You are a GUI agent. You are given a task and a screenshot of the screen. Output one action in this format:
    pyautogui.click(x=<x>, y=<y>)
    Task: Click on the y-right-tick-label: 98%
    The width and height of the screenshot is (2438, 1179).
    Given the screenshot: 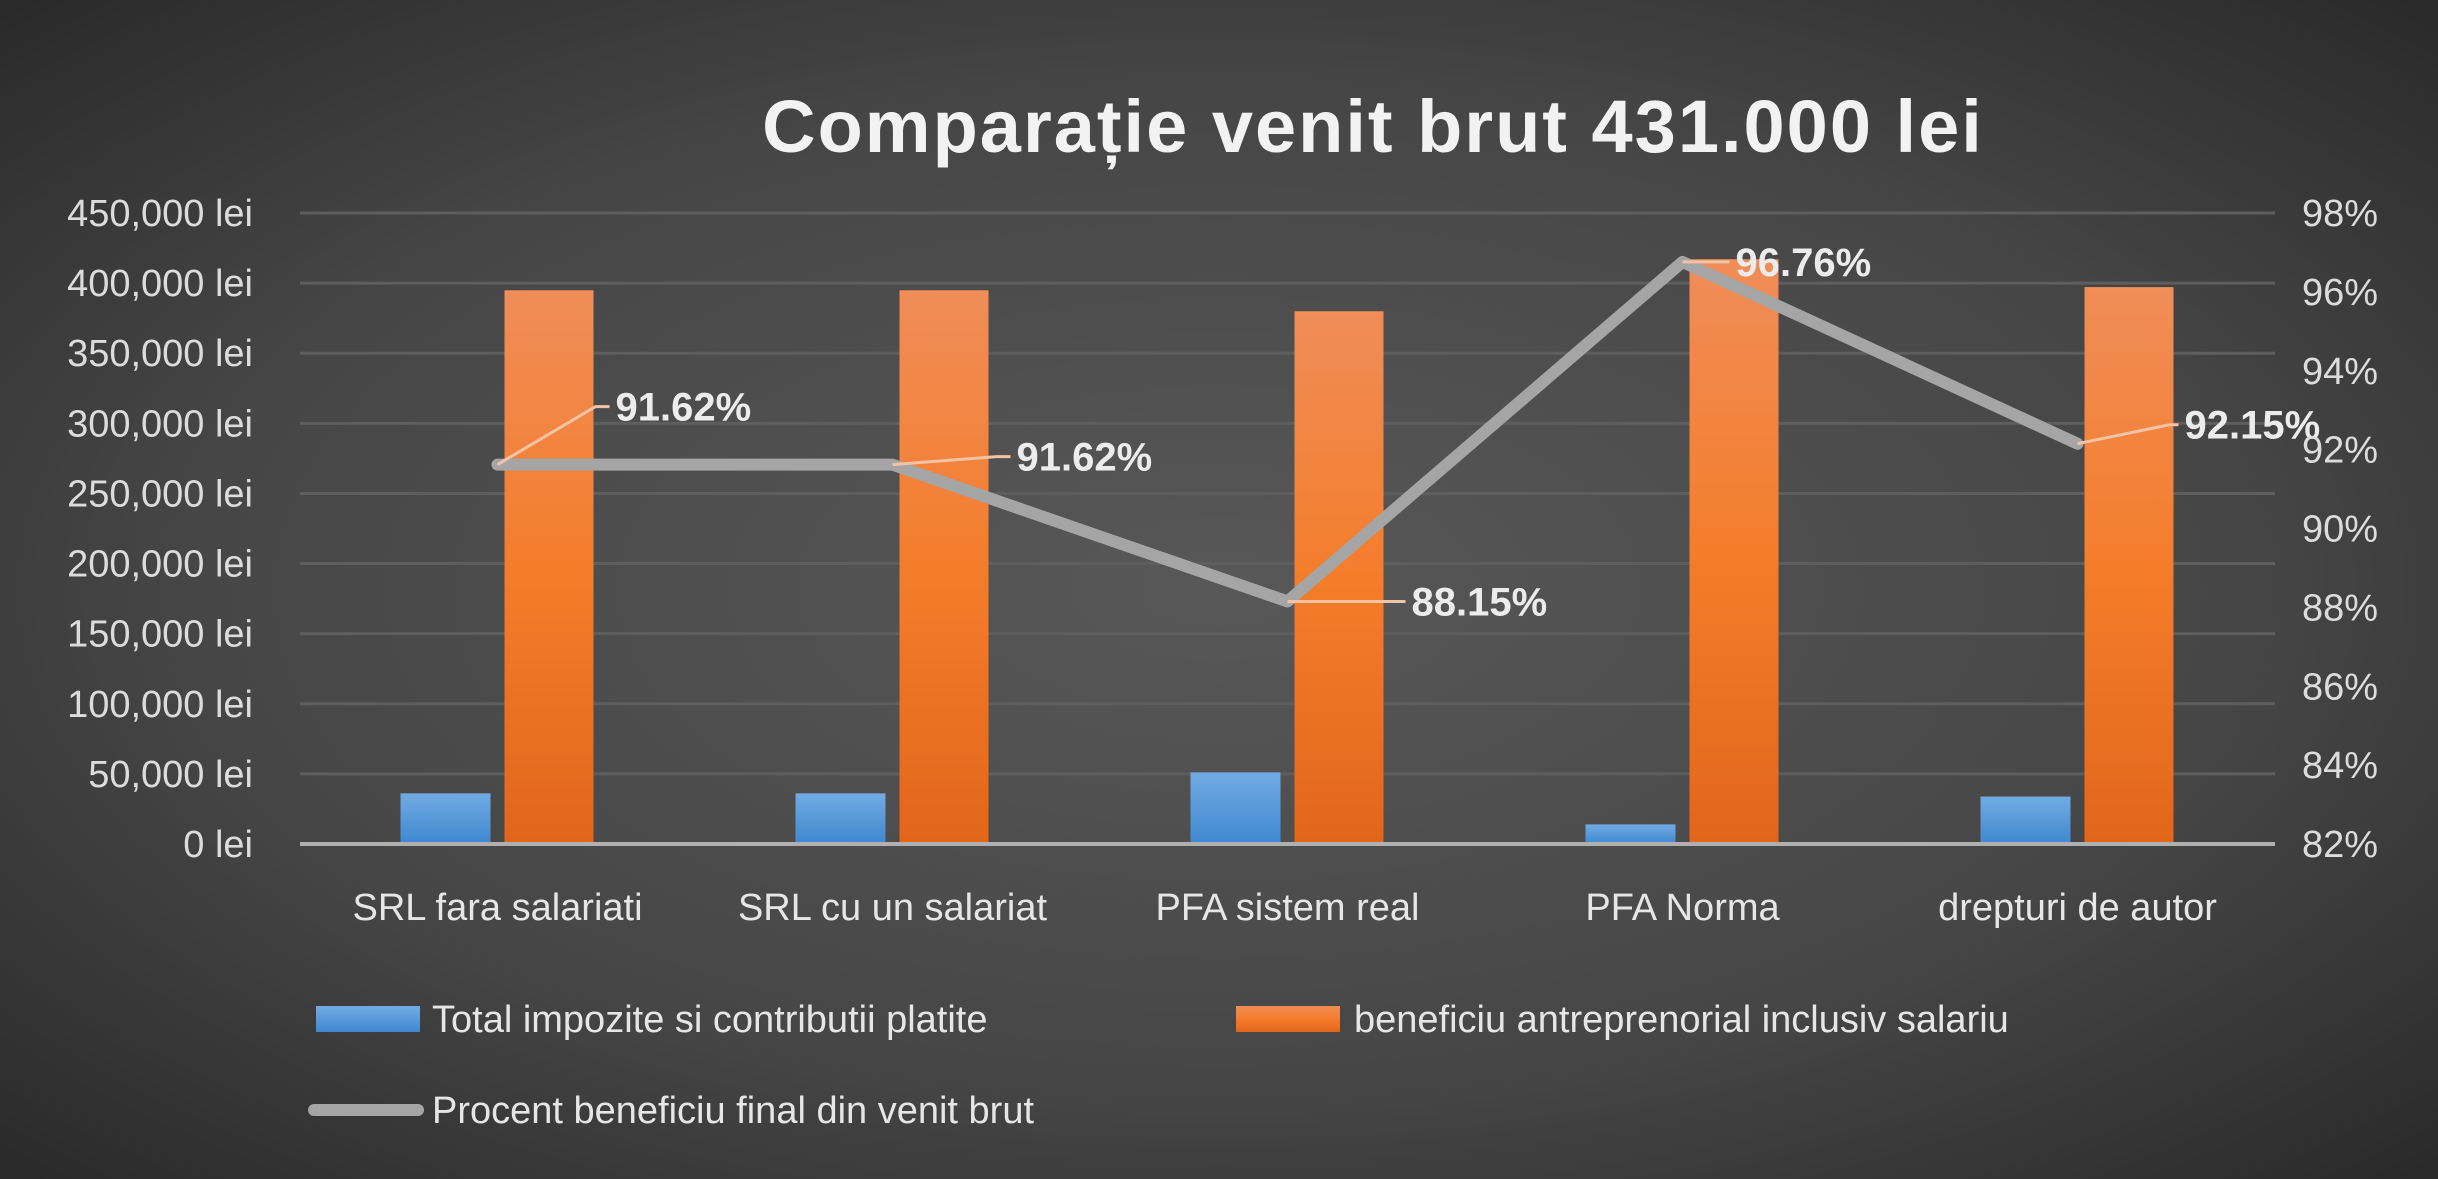 What is the action you would take?
    pyautogui.click(x=2340, y=214)
    